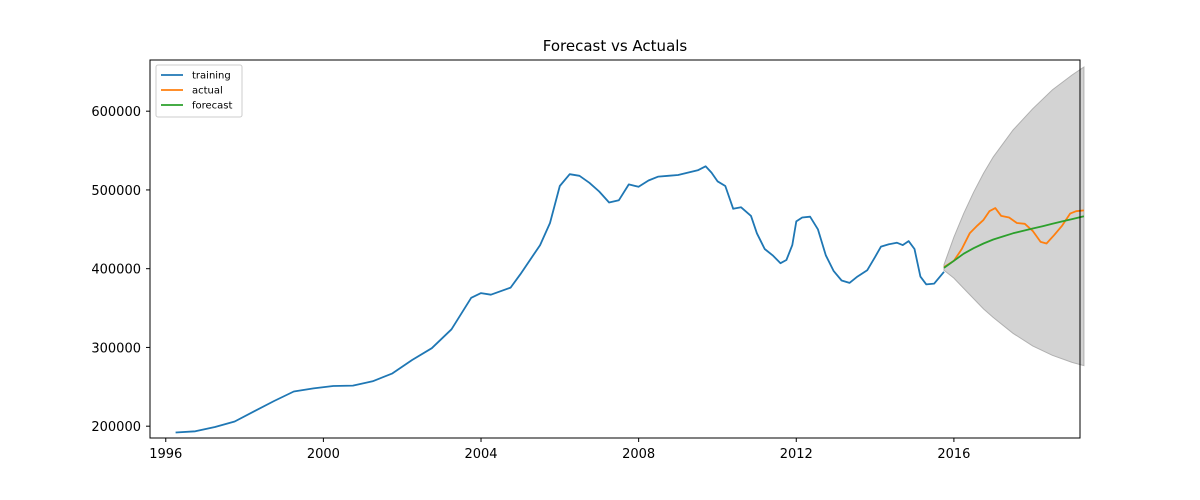 Image resolution: width=1200 pixels, height=500 pixels. I want to click on legend-label-forecast: forecast, so click(212, 106).